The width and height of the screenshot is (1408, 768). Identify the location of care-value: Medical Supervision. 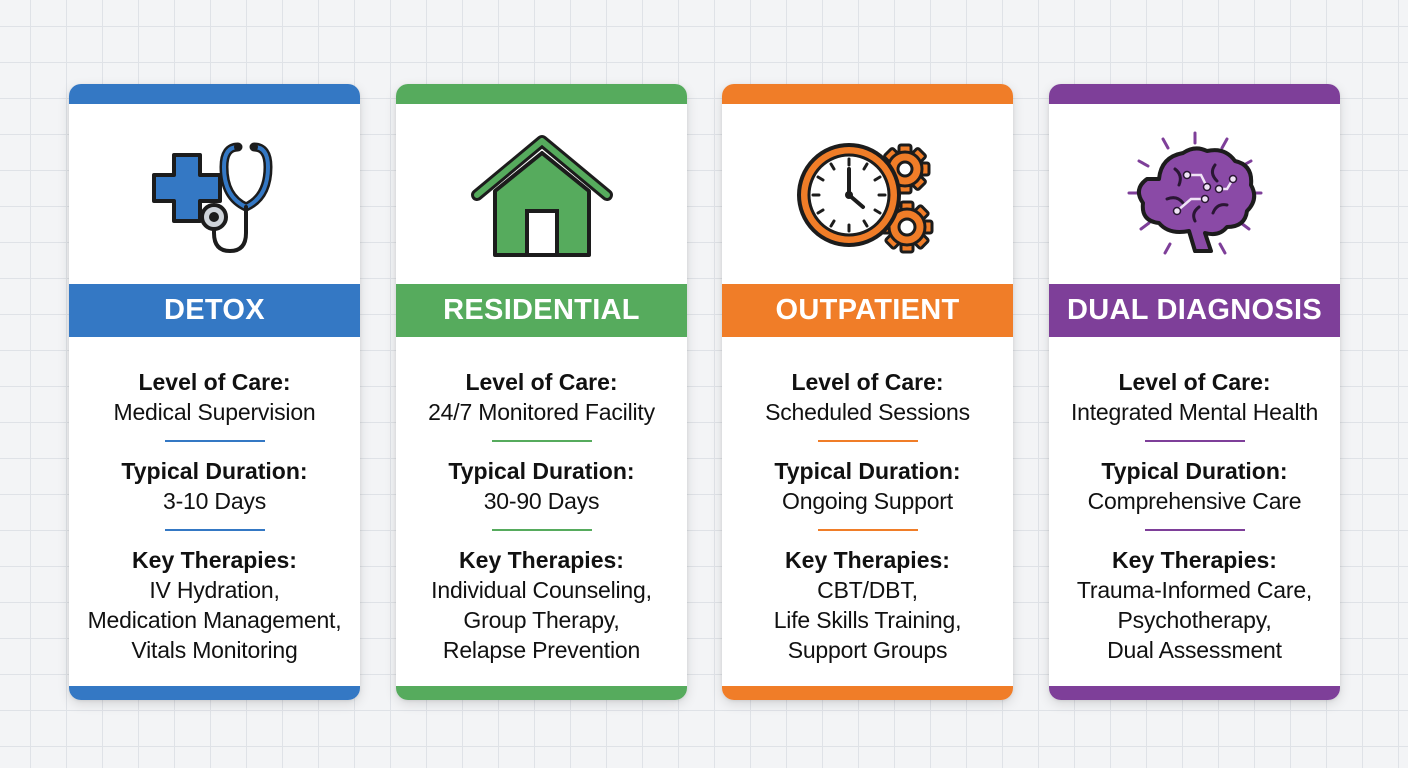
(214, 412).